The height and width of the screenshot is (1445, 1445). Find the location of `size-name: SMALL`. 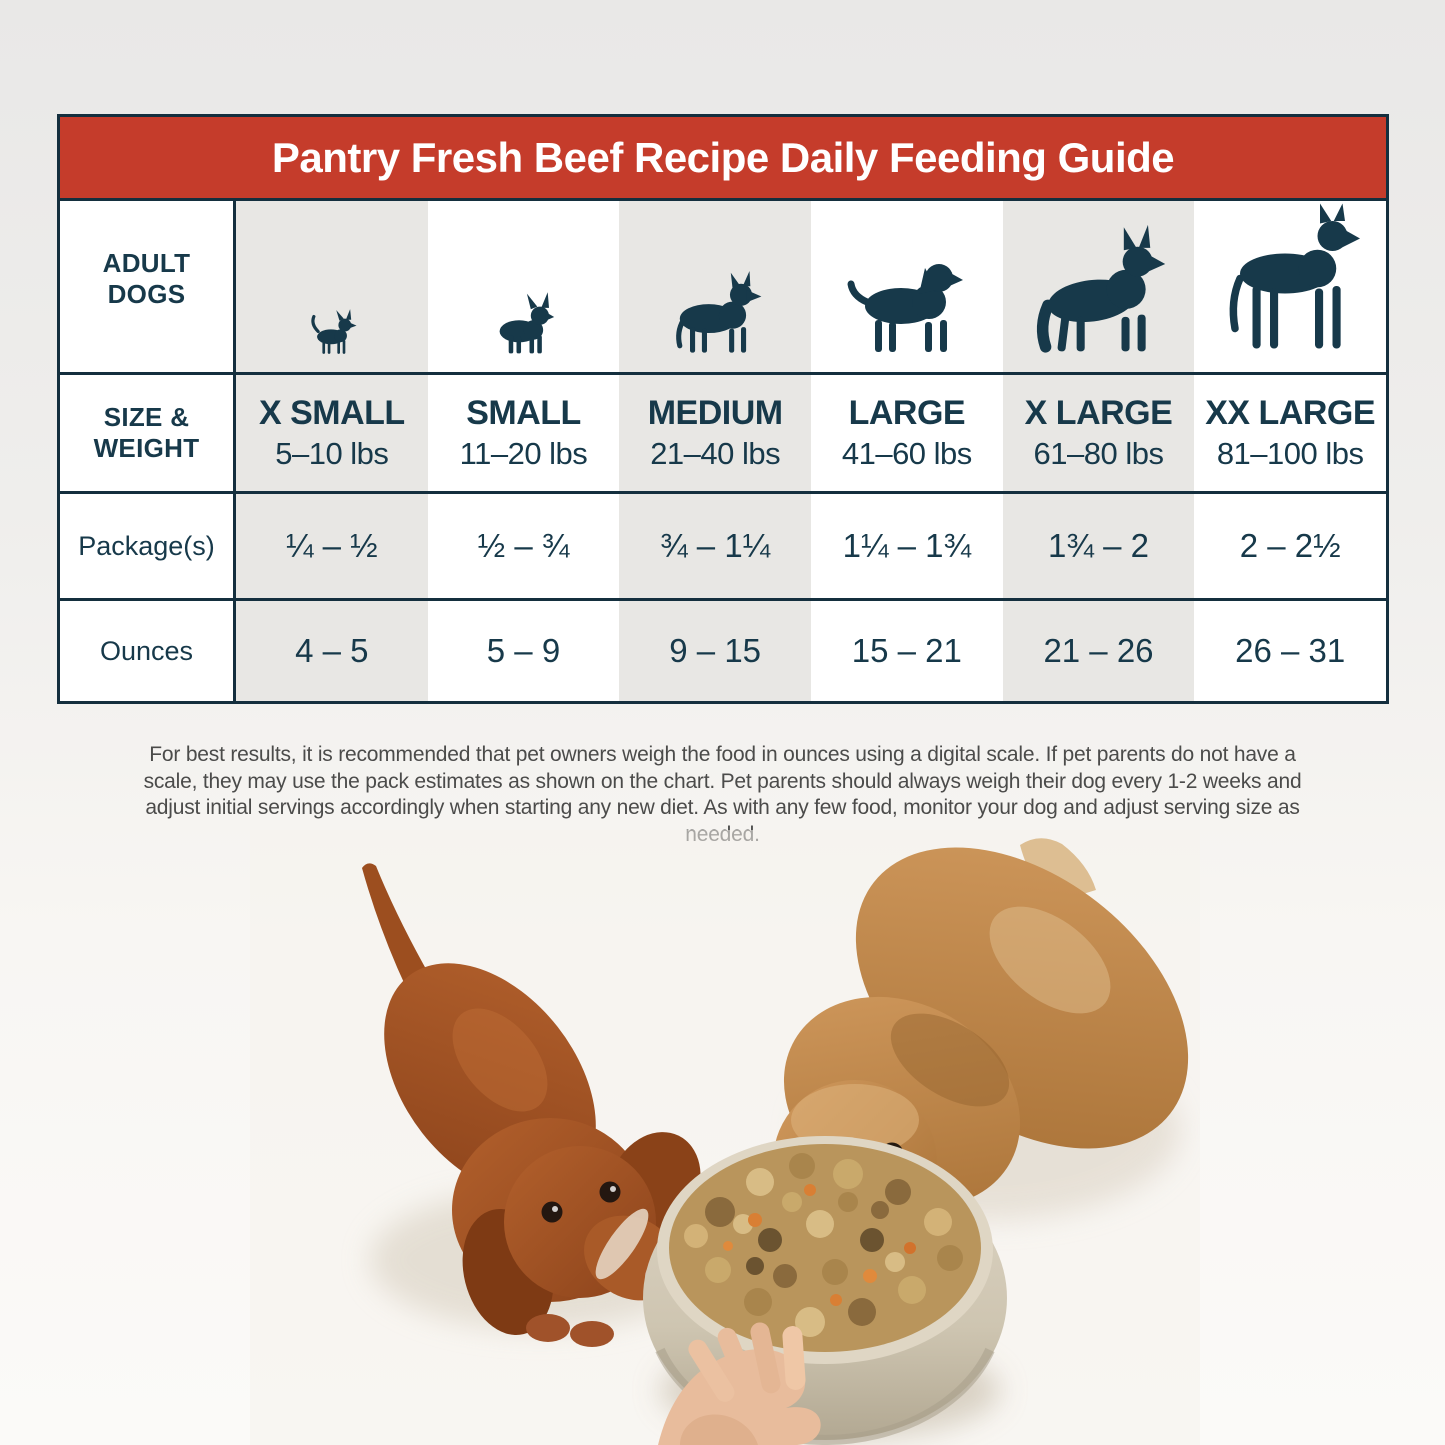

size-name: SMALL is located at coordinates (523, 413).